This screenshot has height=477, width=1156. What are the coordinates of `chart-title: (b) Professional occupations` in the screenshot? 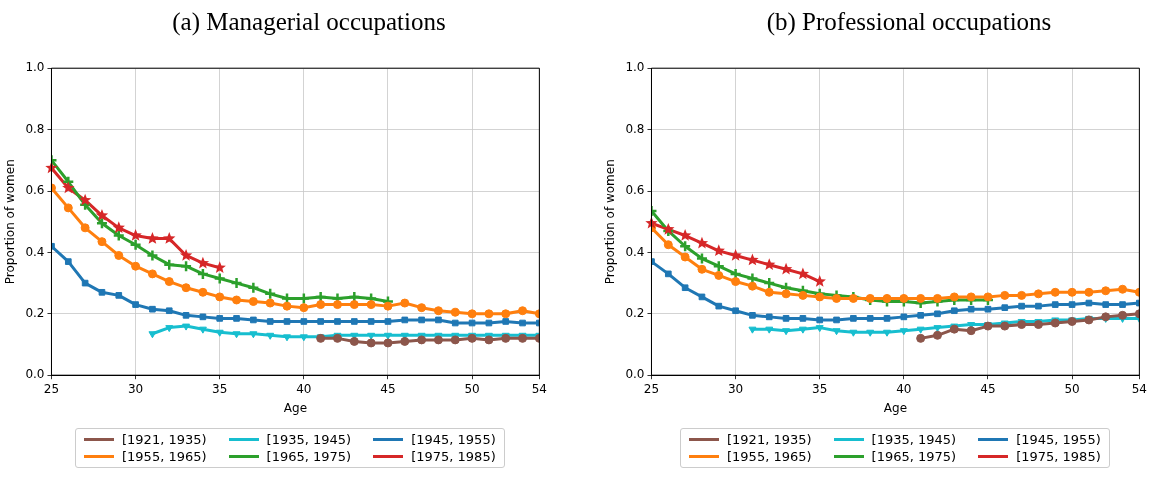 It's located at (909, 22).